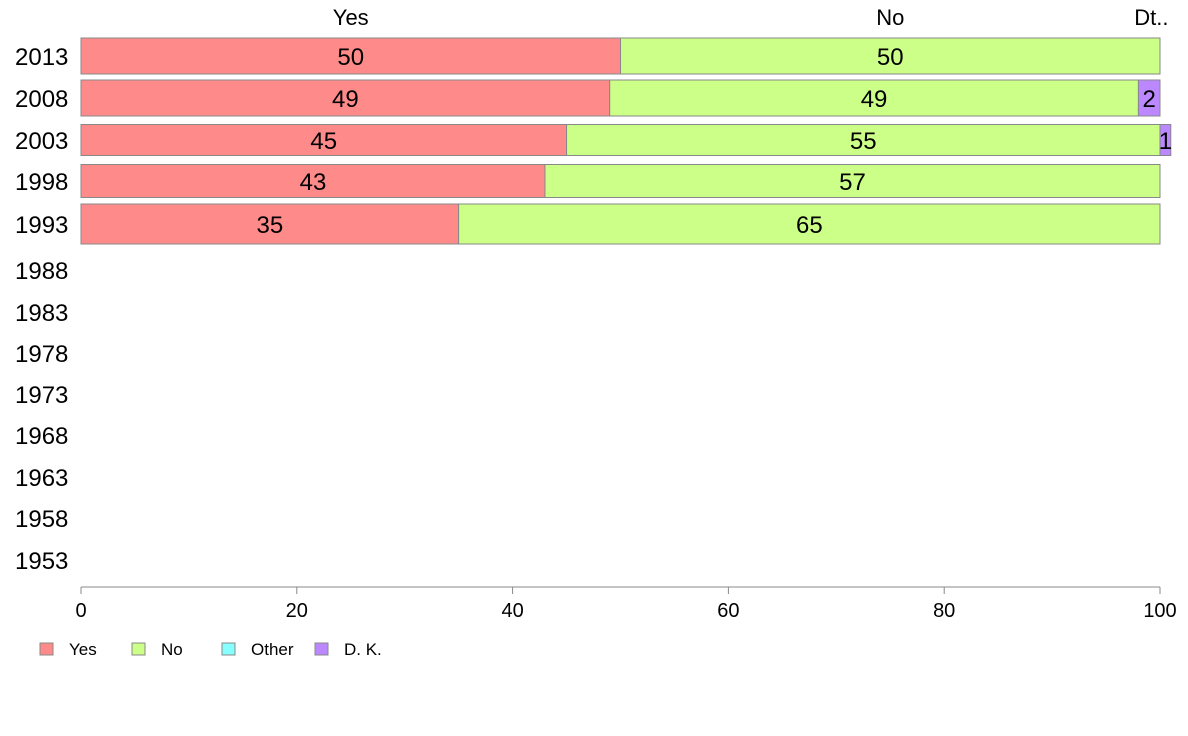 This screenshot has height=736, width=1188. Describe the element at coordinates (83, 649) in the screenshot. I see `legend-label: Yes` at that location.